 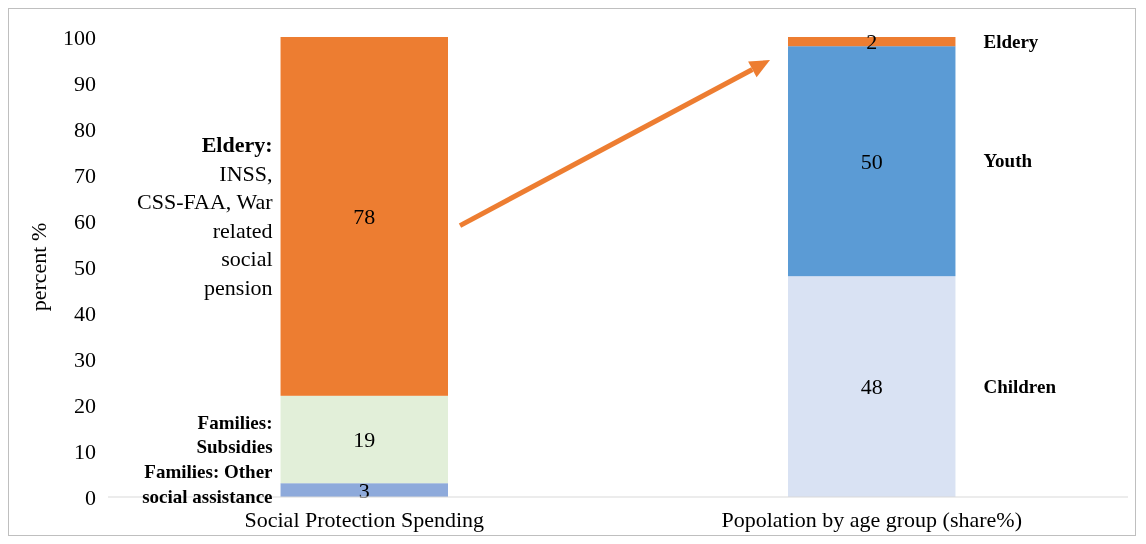 I want to click on data-label: 48, so click(x=871, y=387).